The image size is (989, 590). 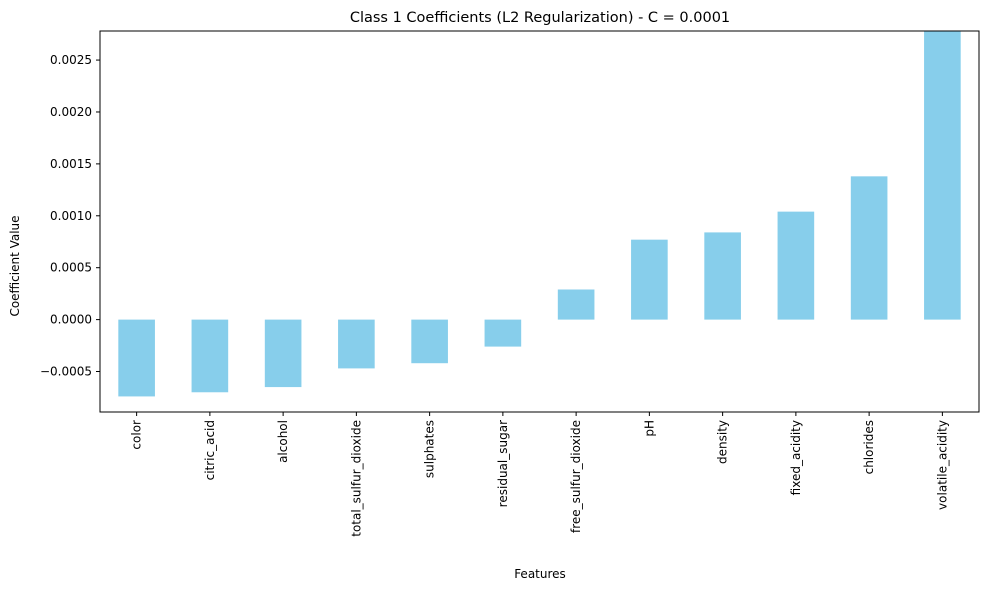 What do you see at coordinates (356, 478) in the screenshot?
I see `x-tick-label: total_sulfur_dioxide` at bounding box center [356, 478].